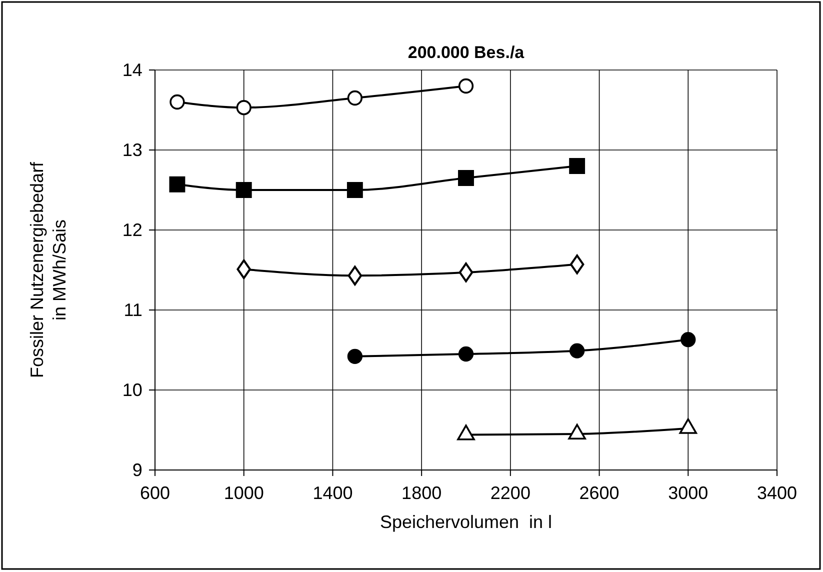  What do you see at coordinates (132, 150) in the screenshot?
I see `y-tick-label: 13` at bounding box center [132, 150].